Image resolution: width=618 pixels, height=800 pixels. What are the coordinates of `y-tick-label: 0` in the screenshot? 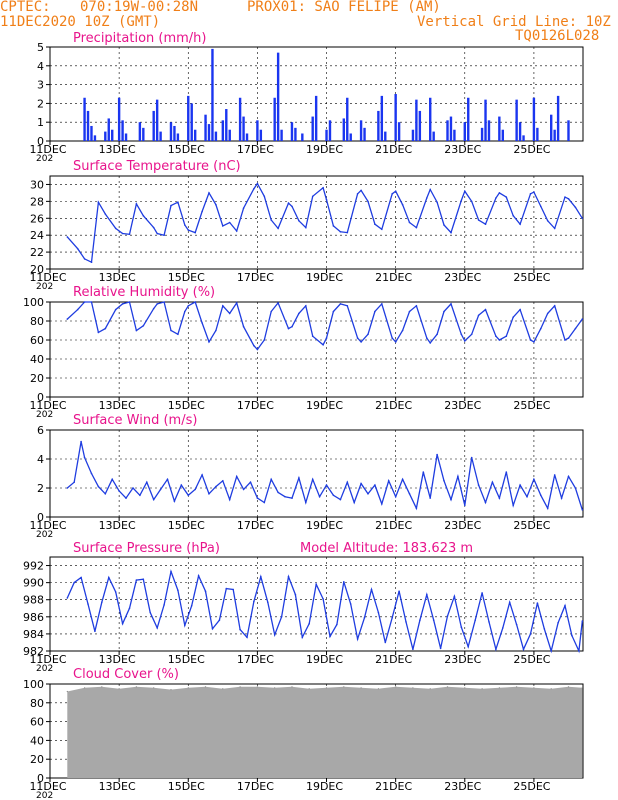 It's located at (40, 141).